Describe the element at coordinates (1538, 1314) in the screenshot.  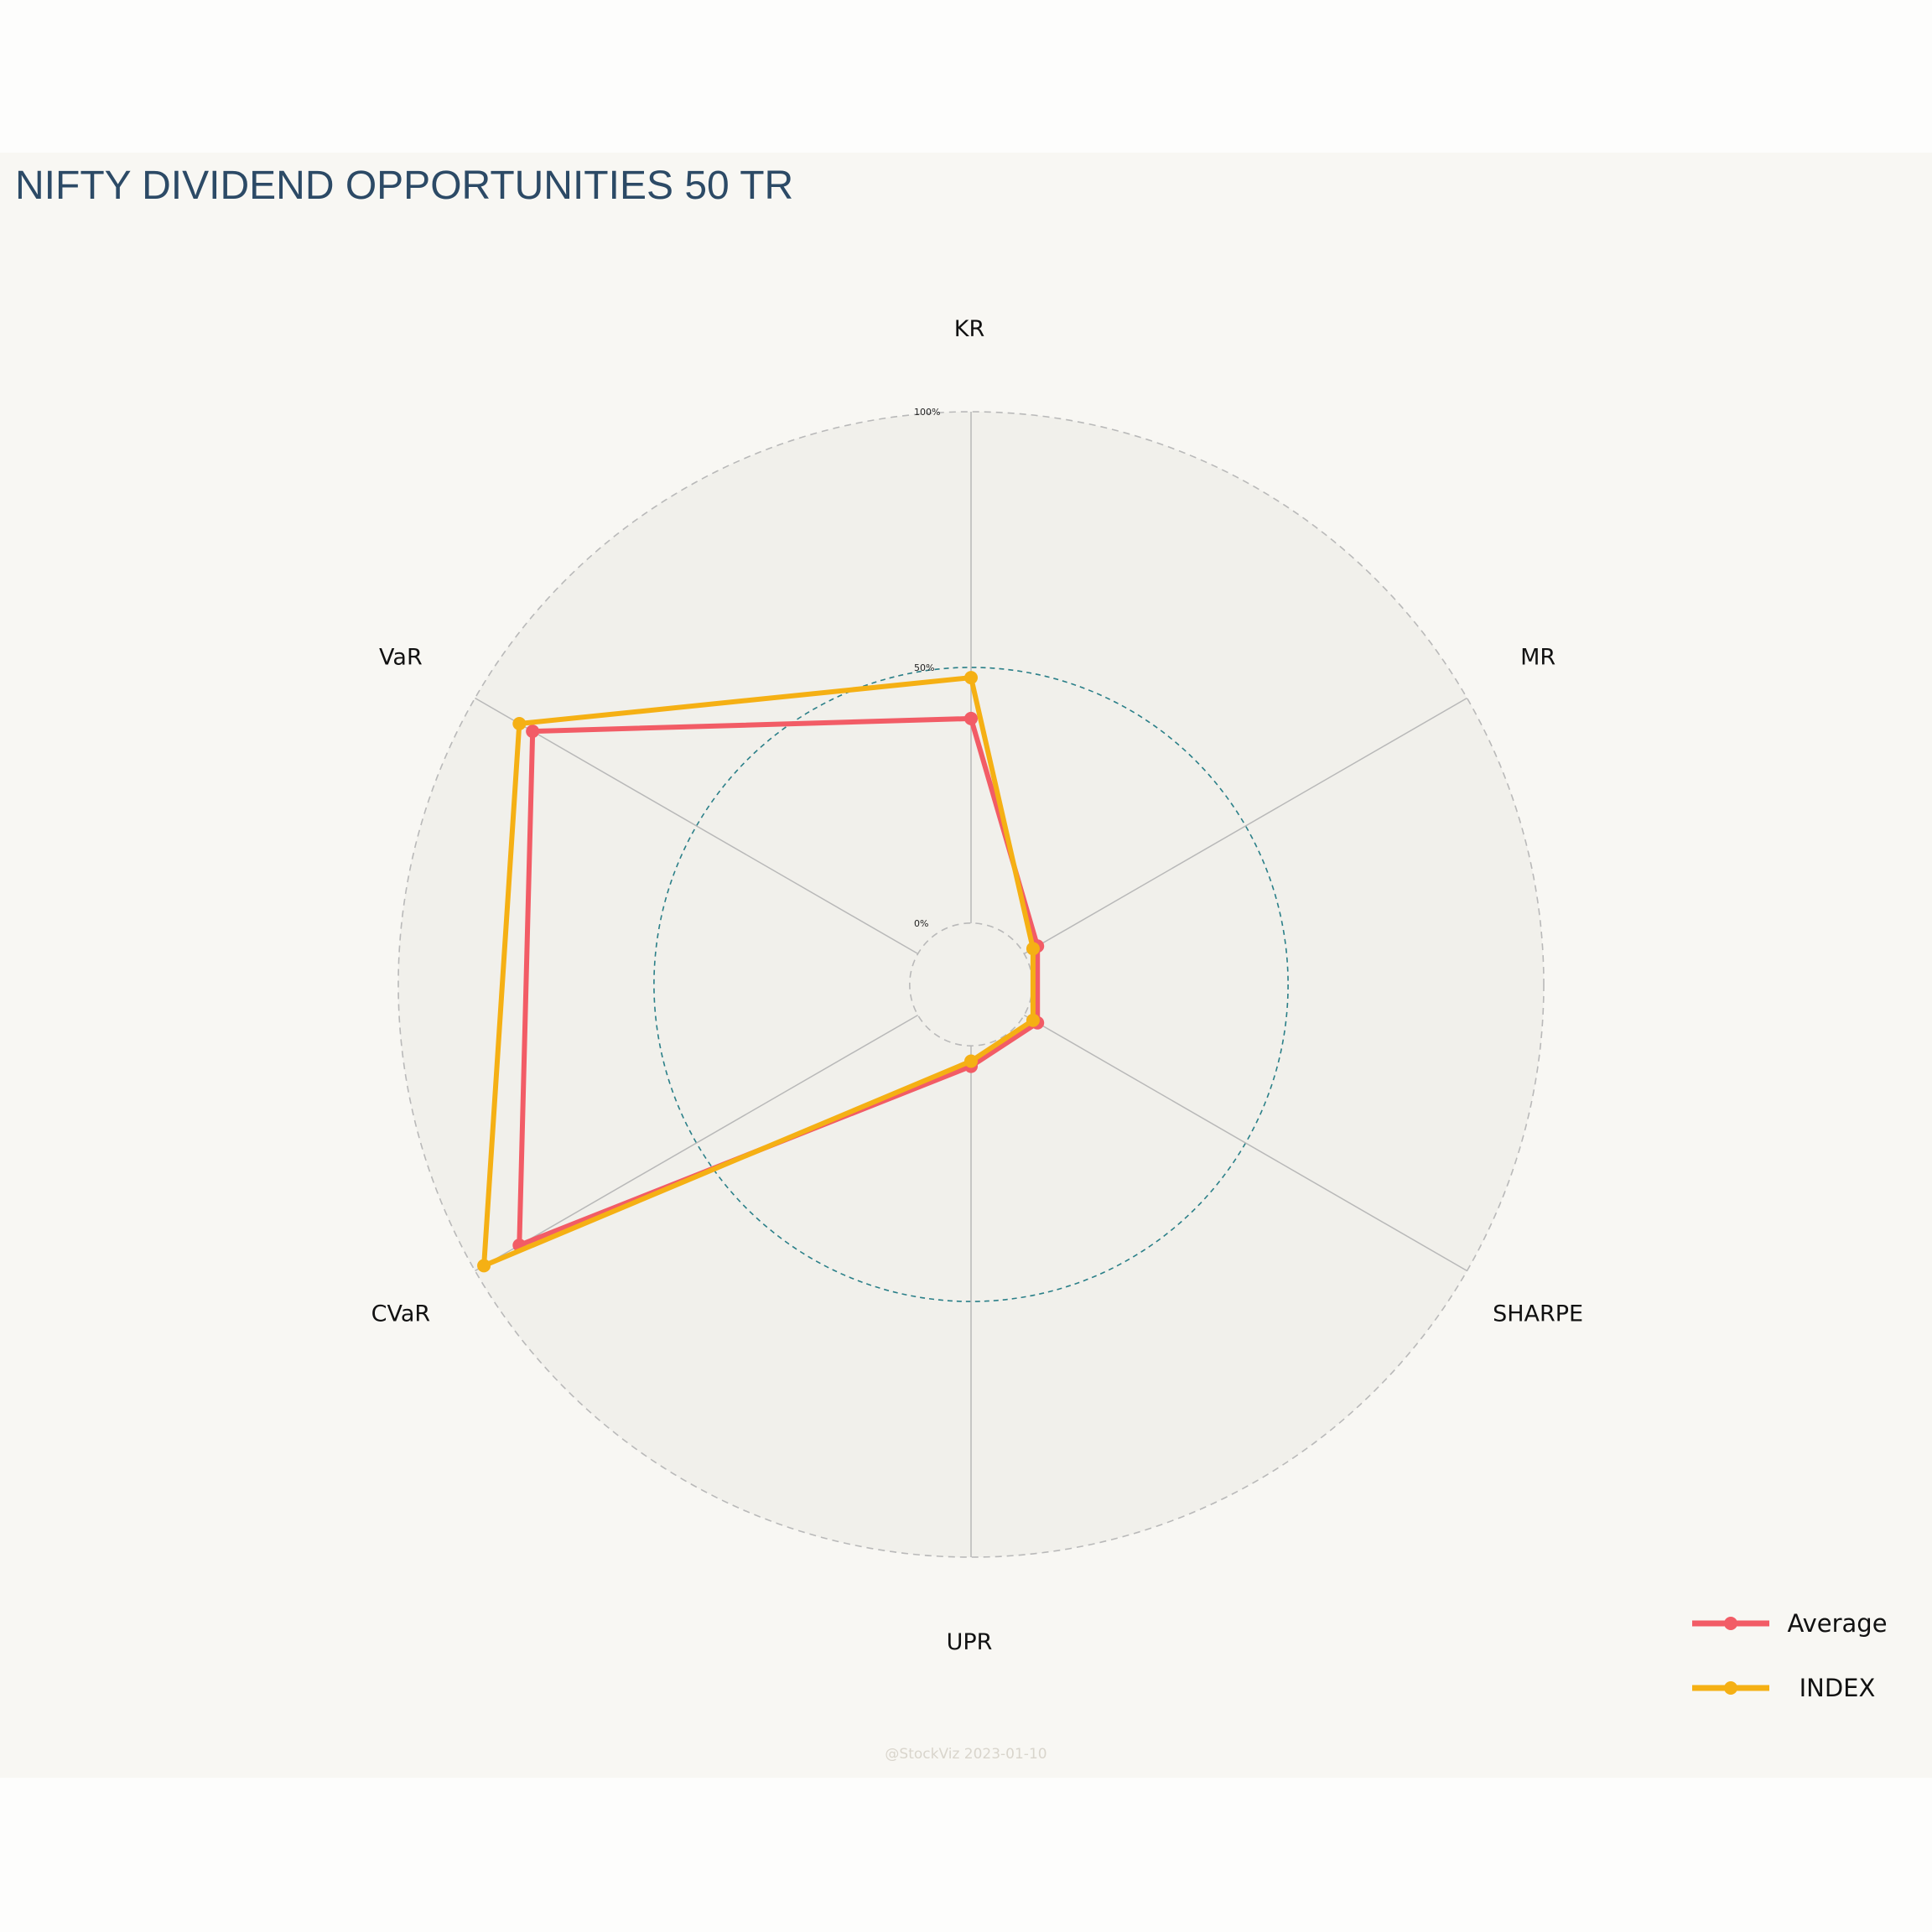
I see `axis-label-sharpe: SHARPE` at that location.